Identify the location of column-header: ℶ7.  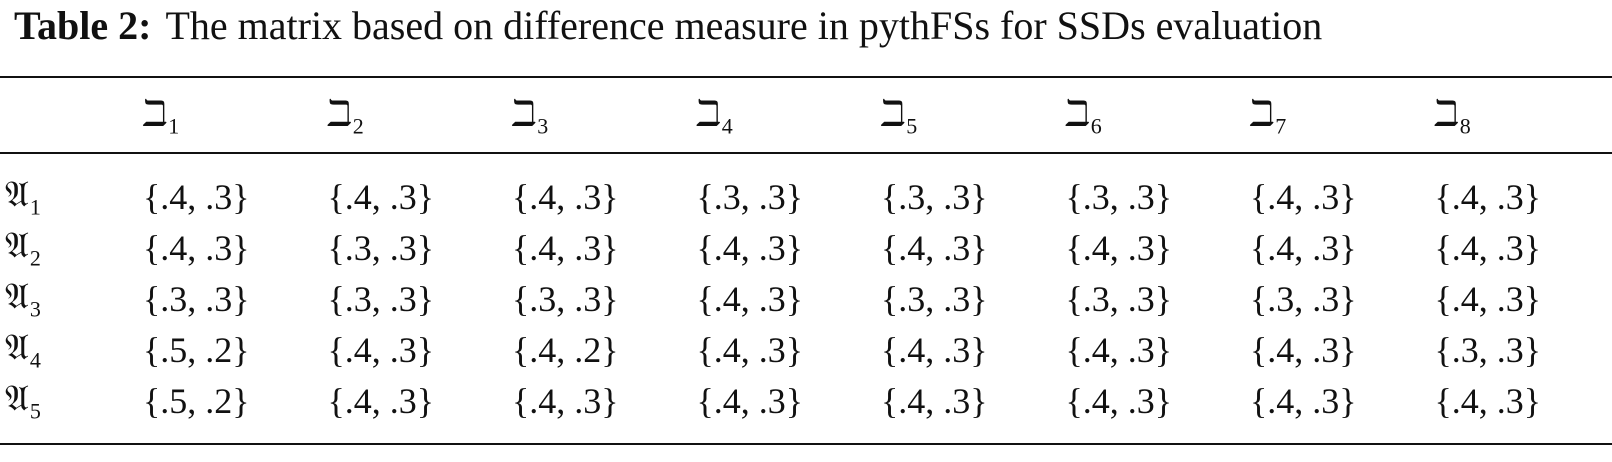
(1268, 116).